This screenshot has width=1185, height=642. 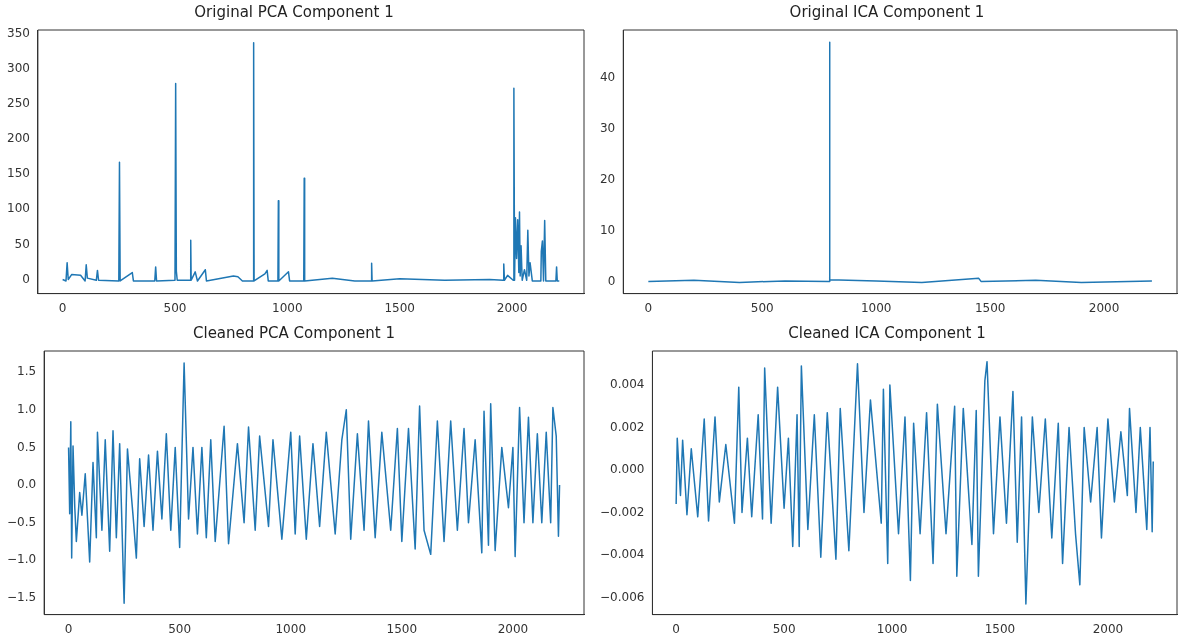 I want to click on y-tick-label: −0.5, so click(x=22, y=521).